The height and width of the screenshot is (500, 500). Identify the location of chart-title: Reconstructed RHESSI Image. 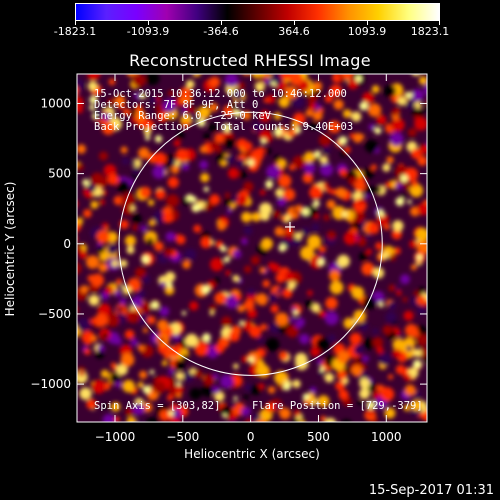
(250, 60).